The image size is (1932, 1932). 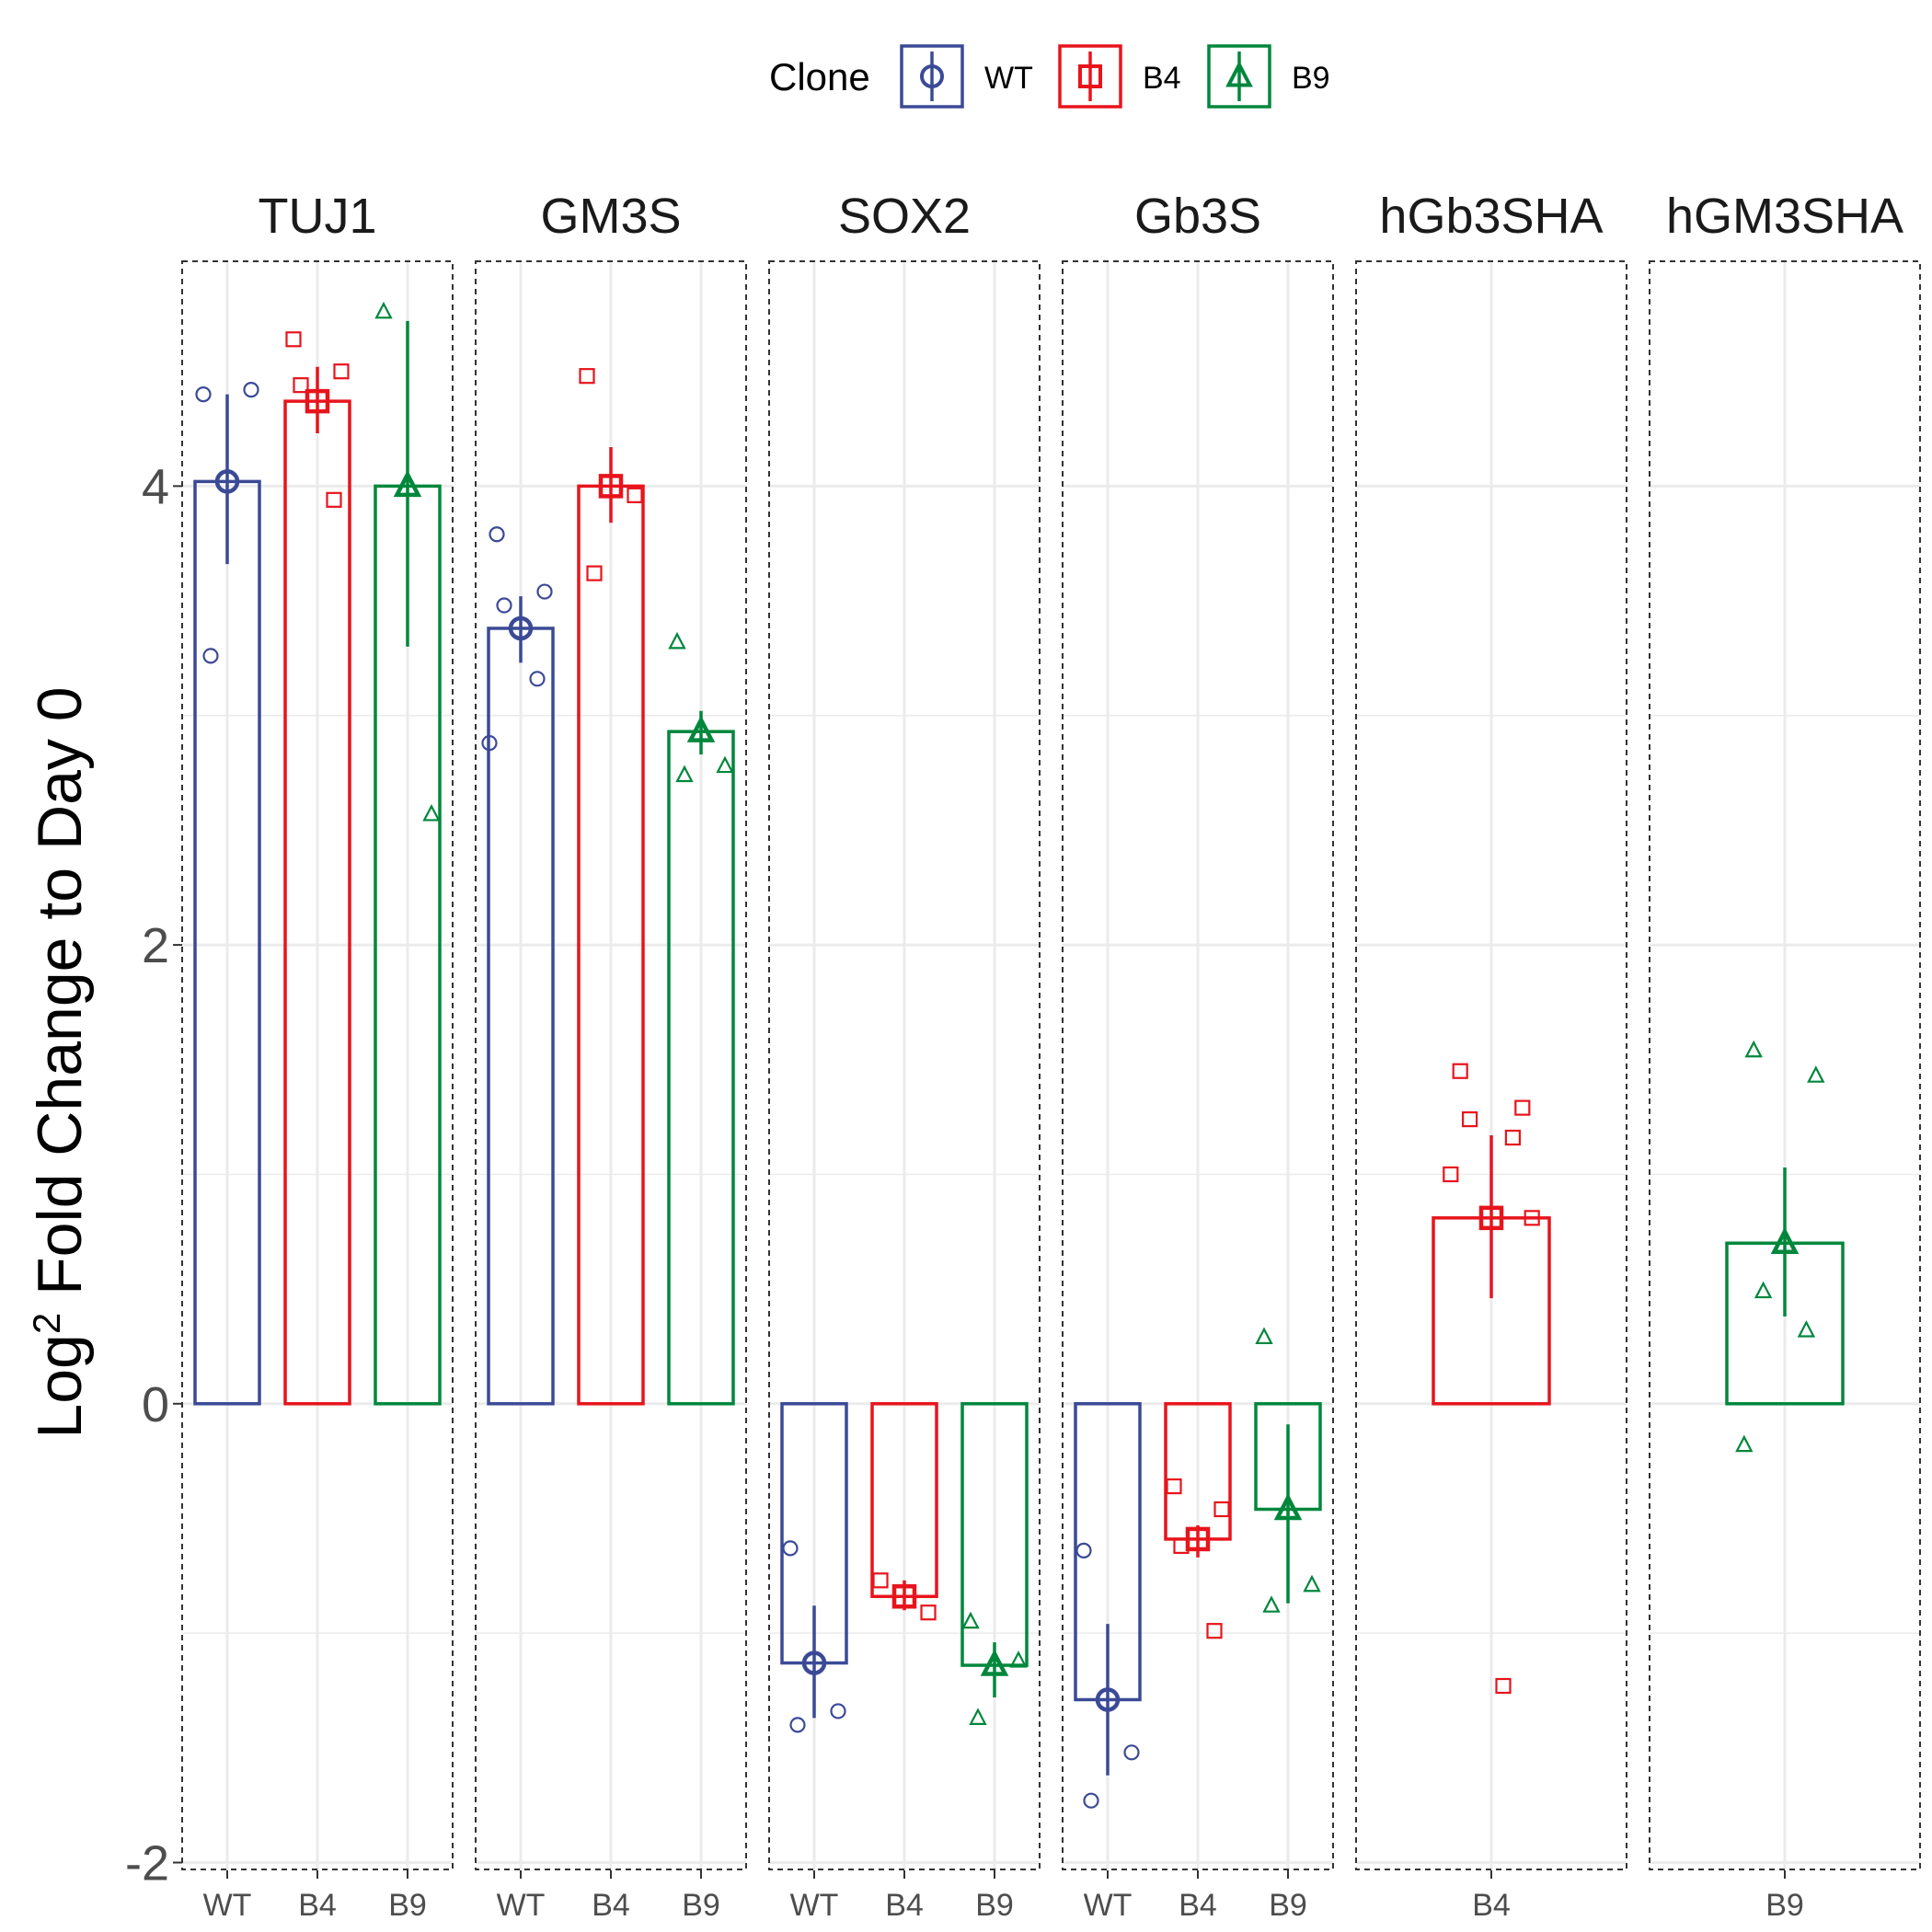 What do you see at coordinates (1784, 216) in the screenshot?
I see `panel-title: hGM3SHA` at bounding box center [1784, 216].